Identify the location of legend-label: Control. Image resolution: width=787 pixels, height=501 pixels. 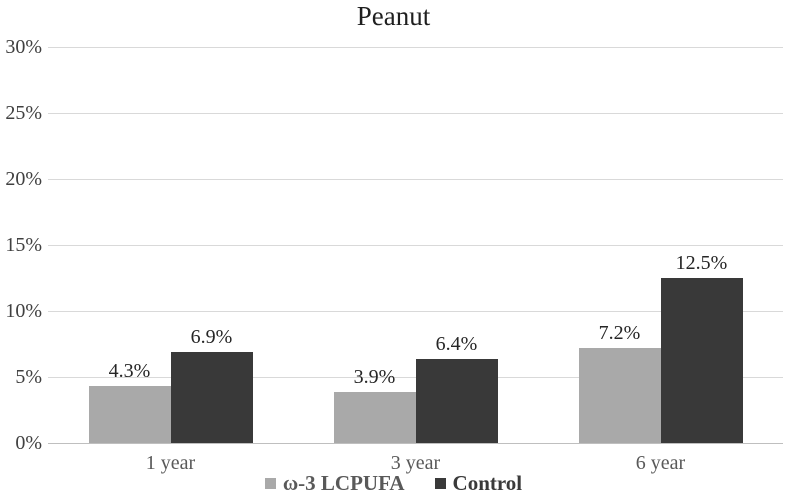
(487, 483).